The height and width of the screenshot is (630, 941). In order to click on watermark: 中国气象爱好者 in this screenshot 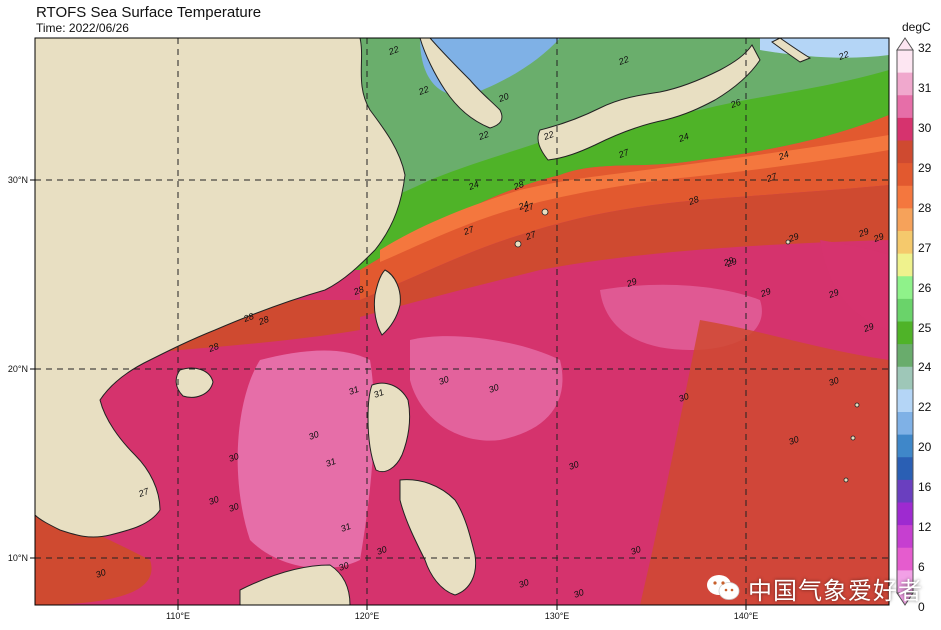, I will do `click(814, 588)`.